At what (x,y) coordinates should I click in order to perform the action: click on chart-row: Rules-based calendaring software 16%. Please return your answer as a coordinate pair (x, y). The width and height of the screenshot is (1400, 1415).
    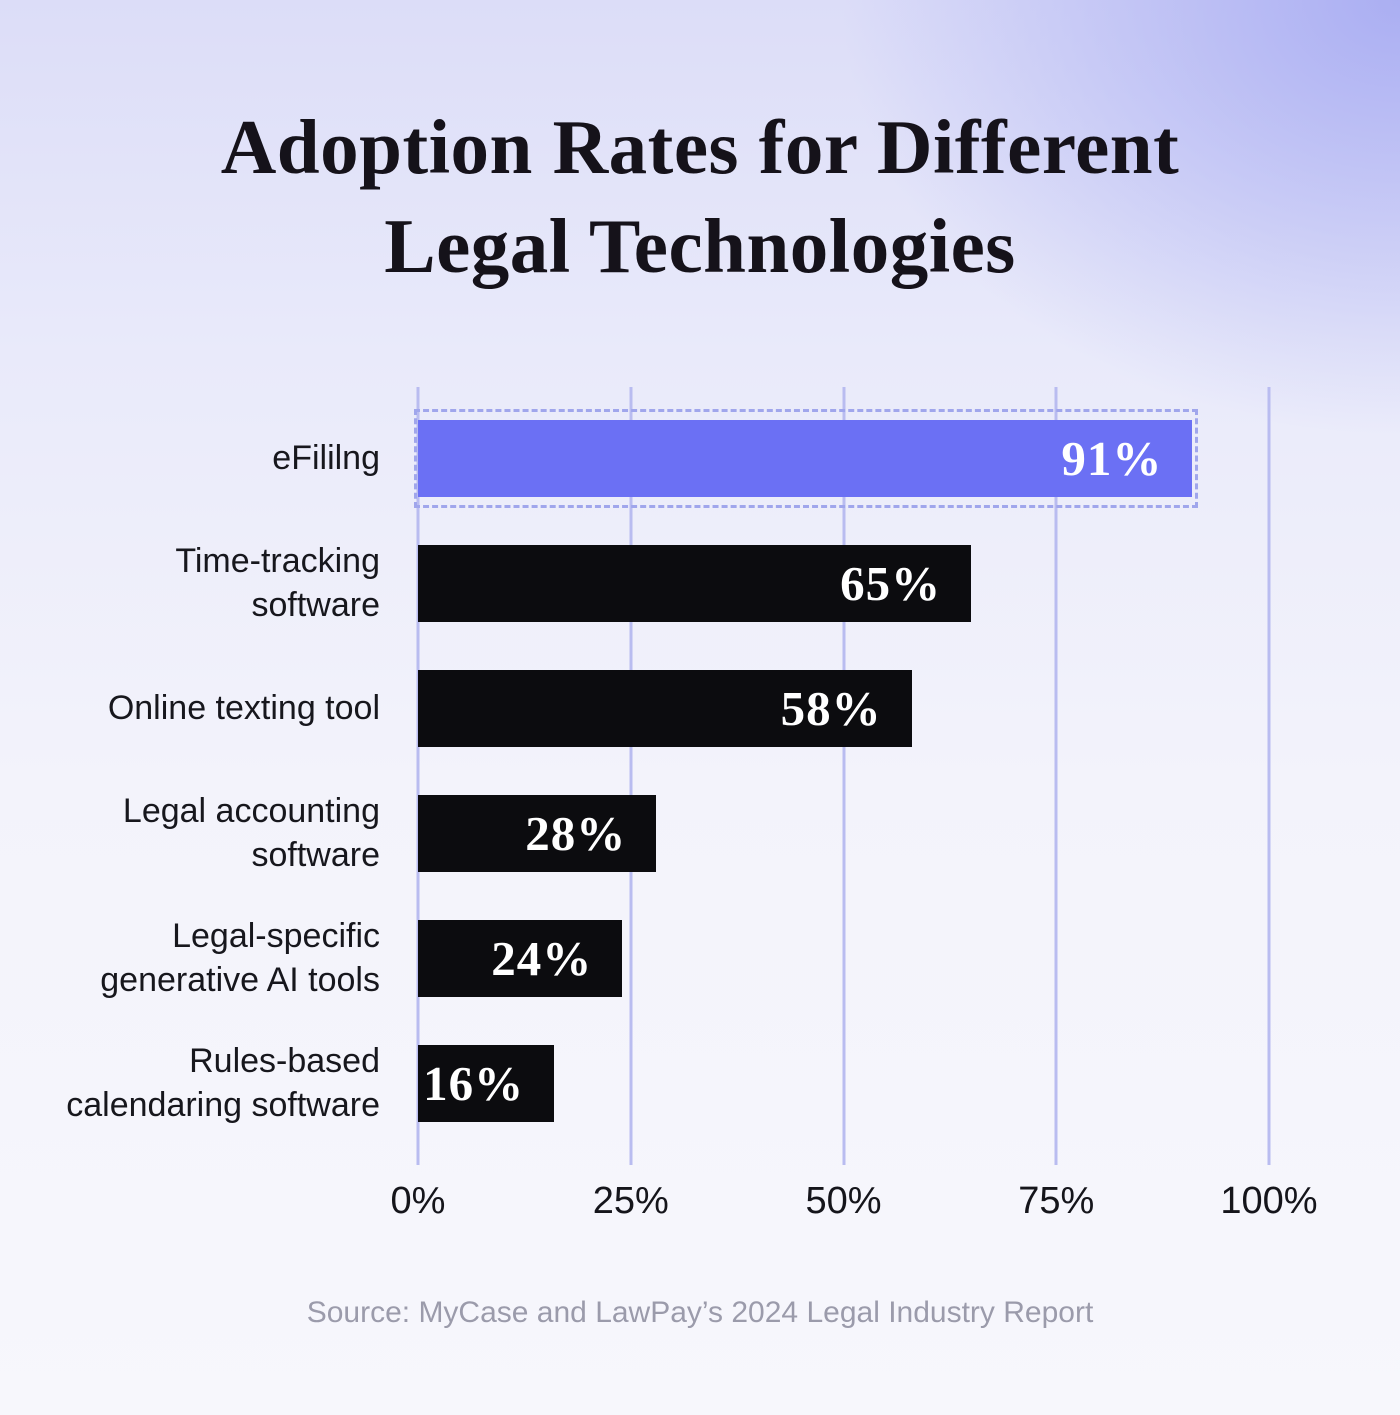
    Looking at the image, I should click on (700, 1083).